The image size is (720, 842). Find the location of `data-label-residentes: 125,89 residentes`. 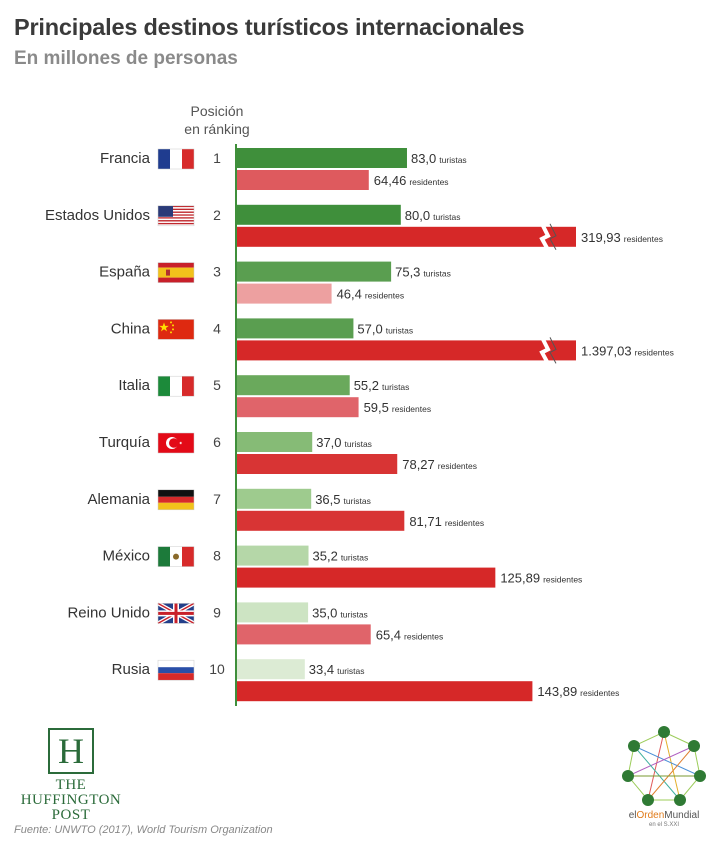

data-label-residentes: 125,89 residentes is located at coordinates (541, 578).